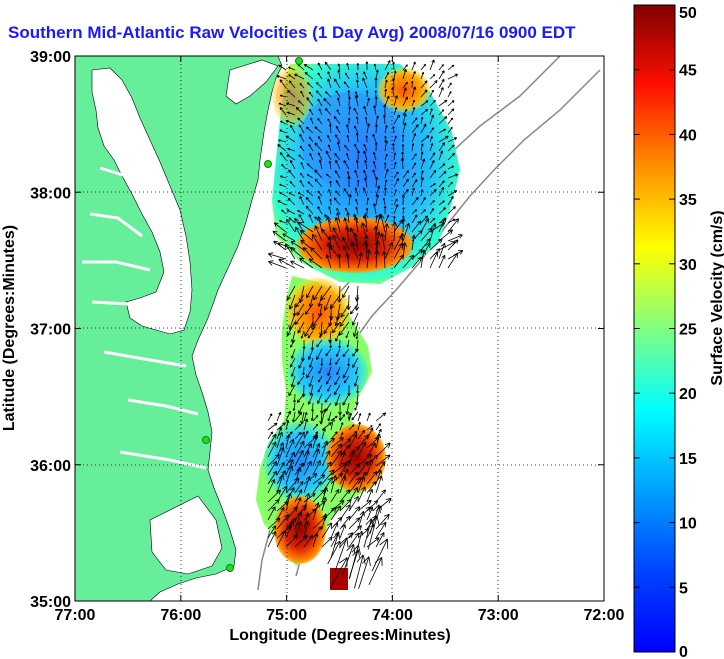 The width and height of the screenshot is (724, 659). I want to click on colorbar-tick-label: 50, so click(688, 13).